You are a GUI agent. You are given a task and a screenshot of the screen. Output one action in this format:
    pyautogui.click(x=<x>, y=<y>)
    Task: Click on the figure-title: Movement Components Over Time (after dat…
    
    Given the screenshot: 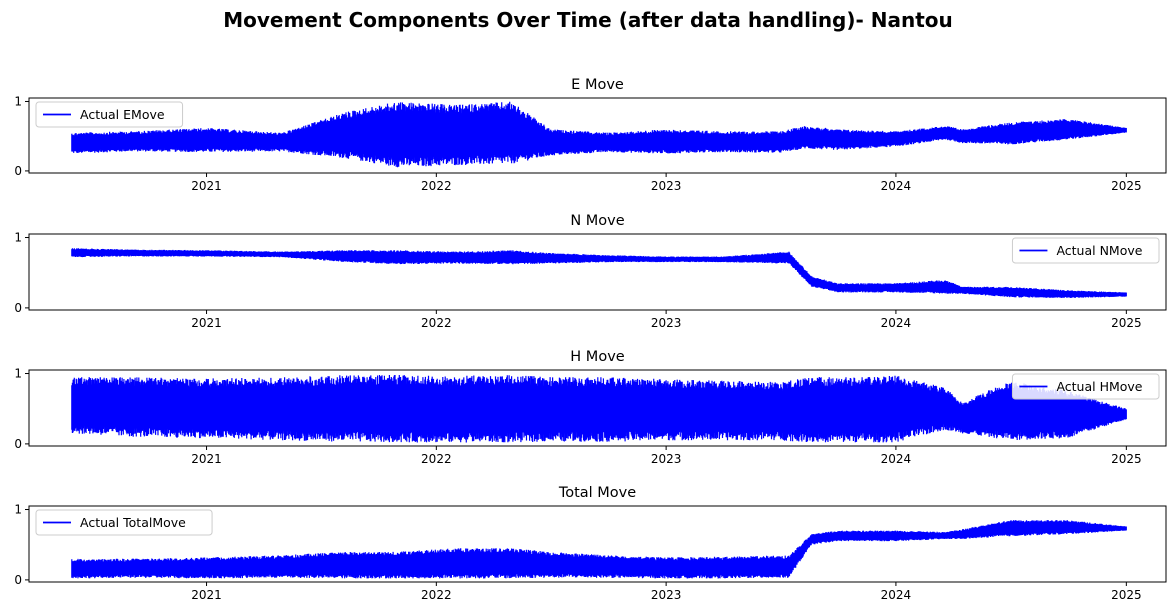 What is the action you would take?
    pyautogui.click(x=588, y=20)
    